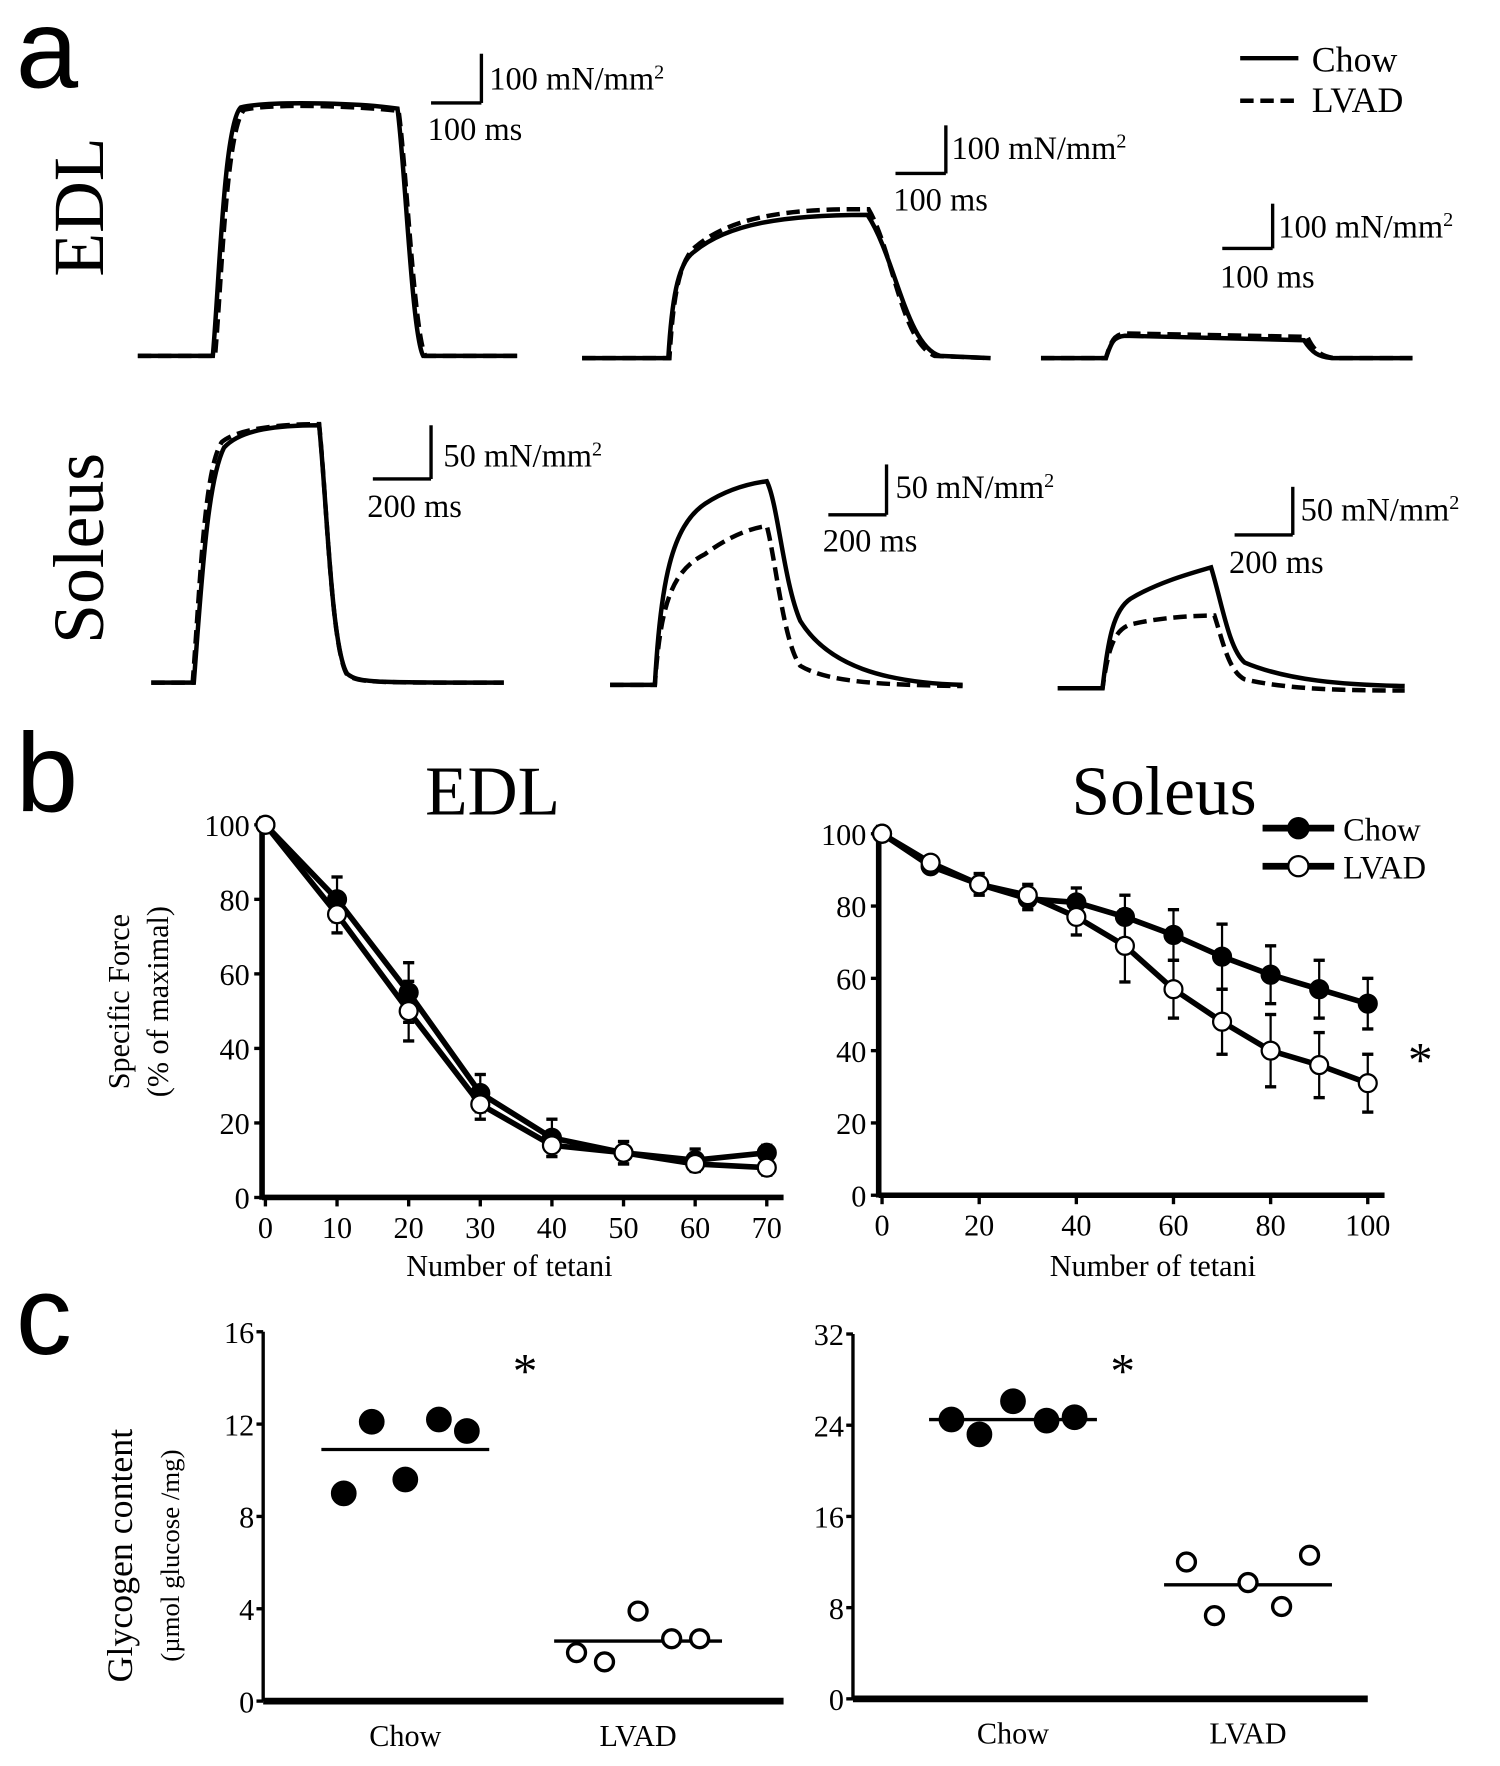  Describe the element at coordinates (1420, 1060) in the screenshot. I see `significance-asterisk-b: *` at that location.